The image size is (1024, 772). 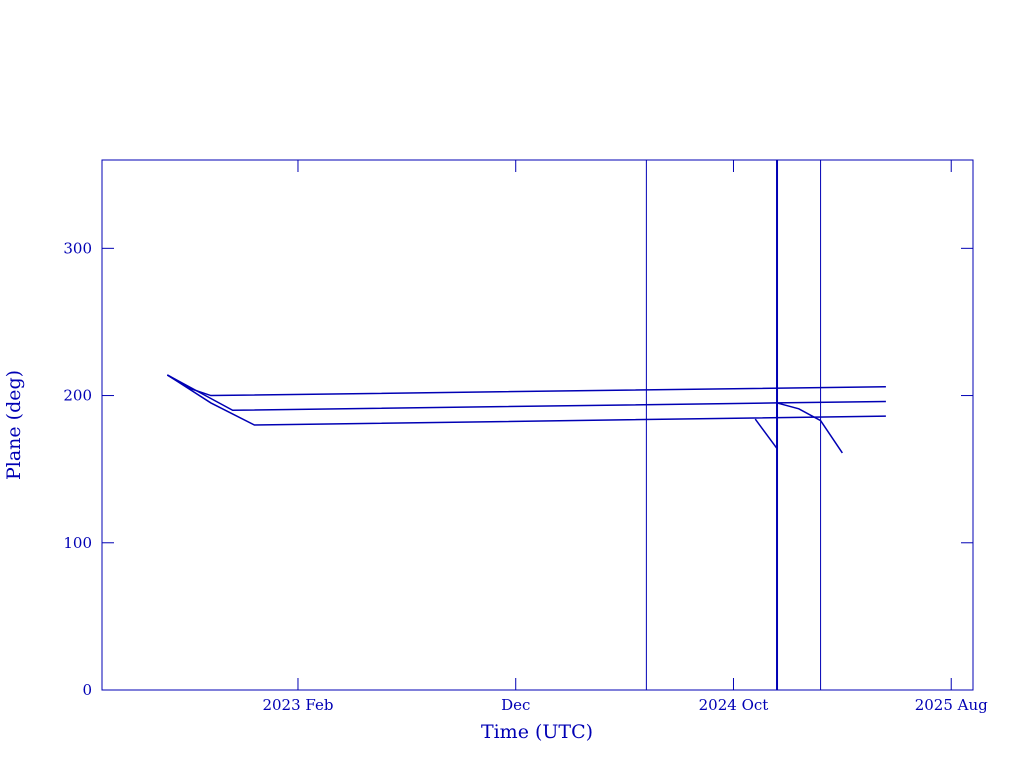 I want to click on y-tick-label: 200, so click(x=77, y=396).